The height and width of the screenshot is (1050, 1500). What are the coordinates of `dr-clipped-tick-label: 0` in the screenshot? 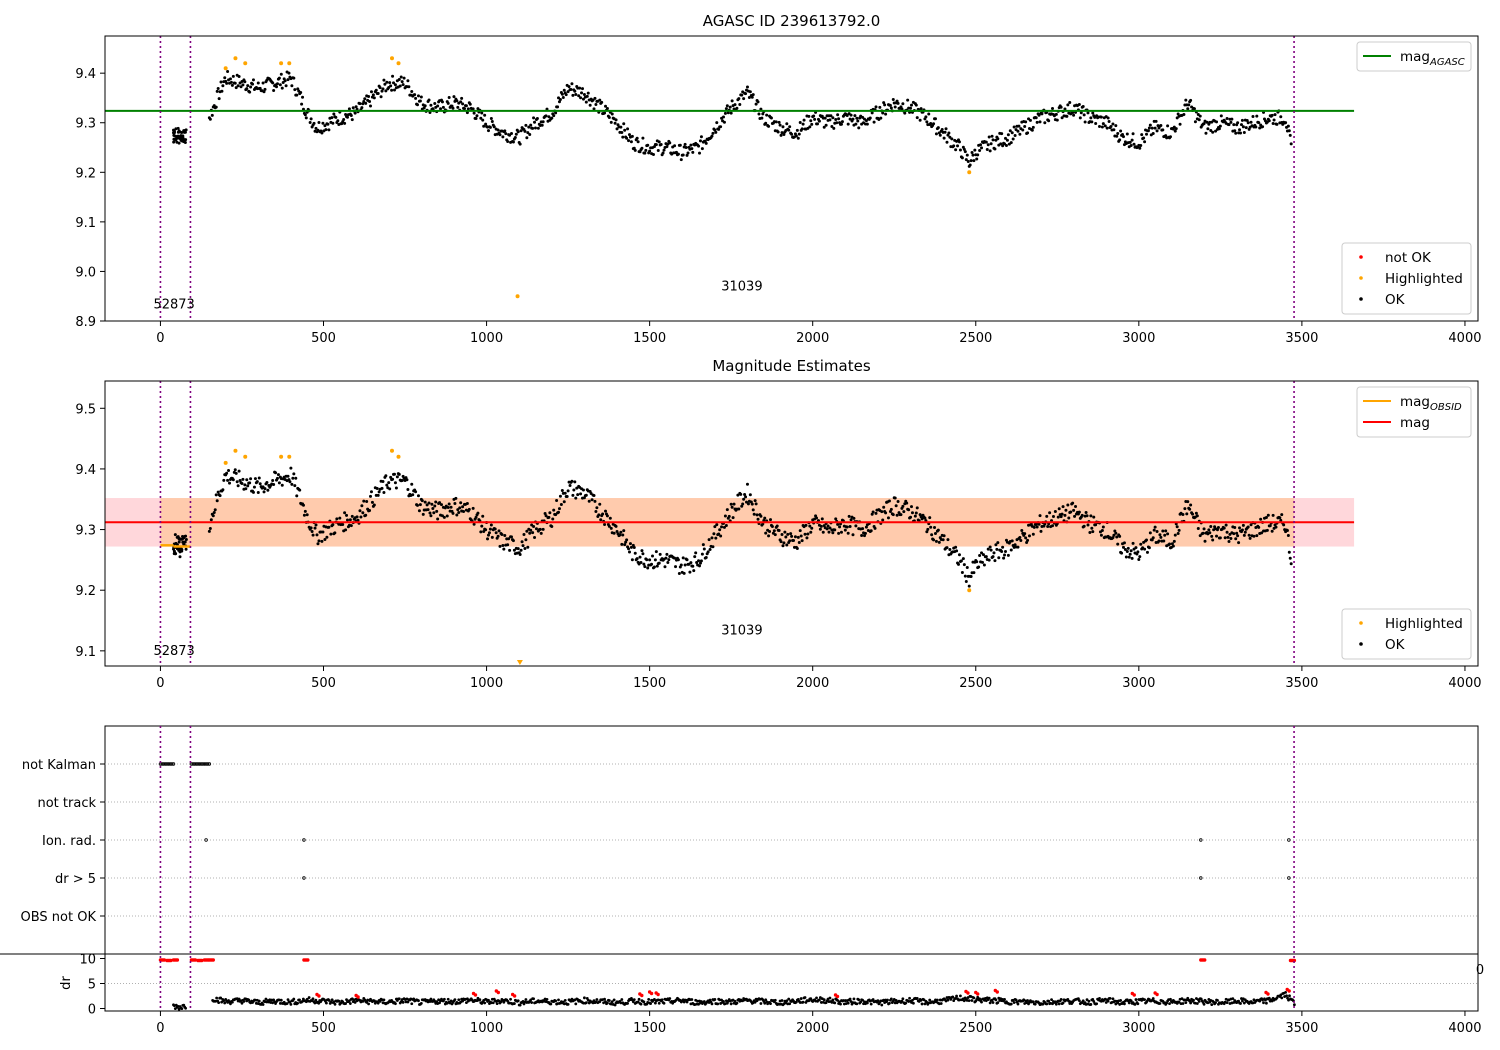 It's located at (1480, 970).